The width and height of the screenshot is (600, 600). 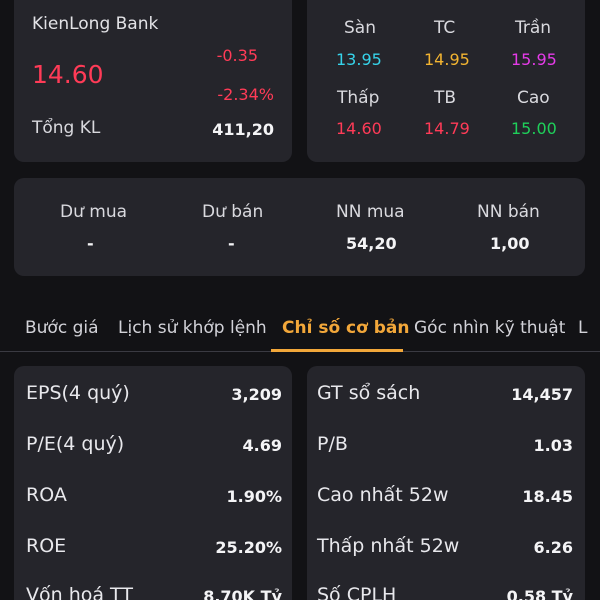 I want to click on metric-label: ROA, so click(x=46, y=495).